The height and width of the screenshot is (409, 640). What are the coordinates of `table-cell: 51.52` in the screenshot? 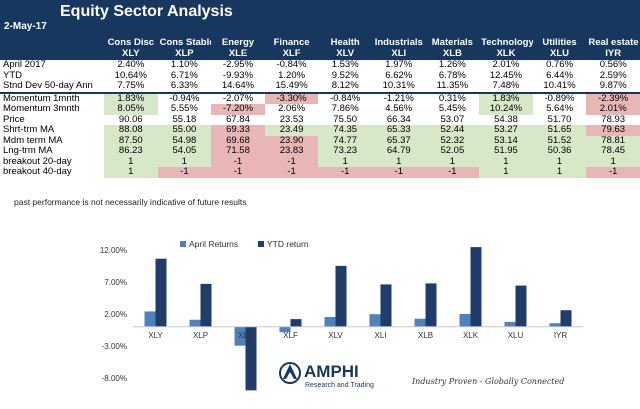 It's located at (559, 140).